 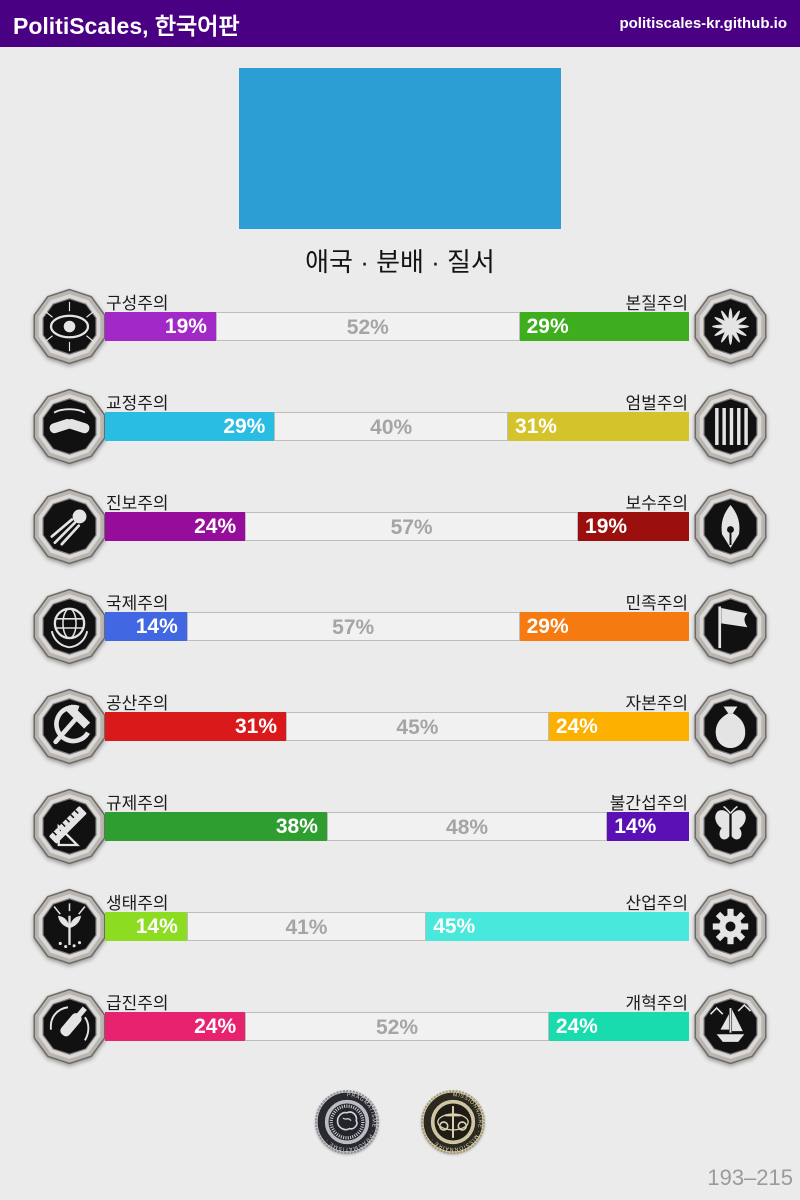 I want to click on axis-row: 생태주의 산업주의 14% 41% 45%, so click(x=400, y=937).